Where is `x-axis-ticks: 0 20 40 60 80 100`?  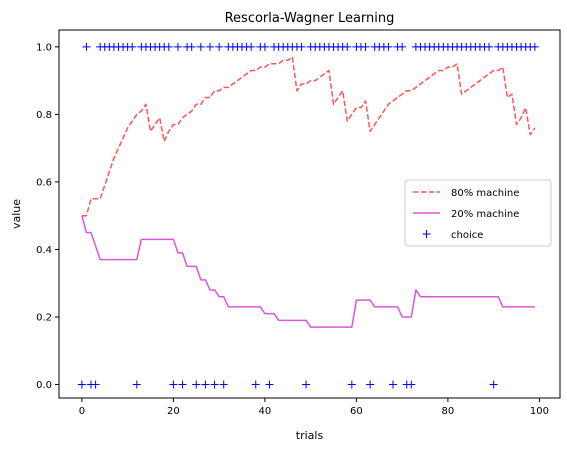
x-axis-ticks: 0 20 40 60 80 100 is located at coordinates (314, 407).